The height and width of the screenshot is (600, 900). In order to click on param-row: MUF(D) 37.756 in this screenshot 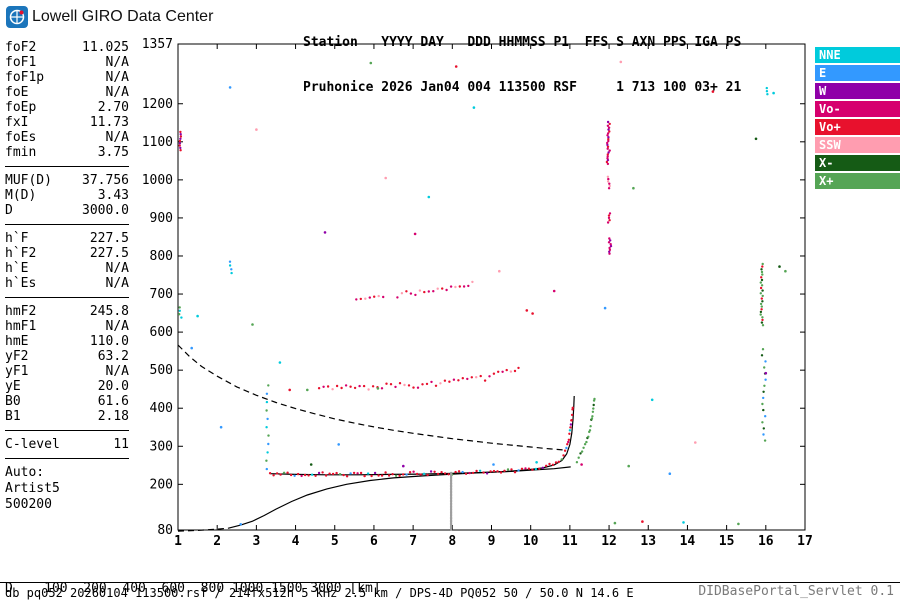, I will do `click(67, 180)`.